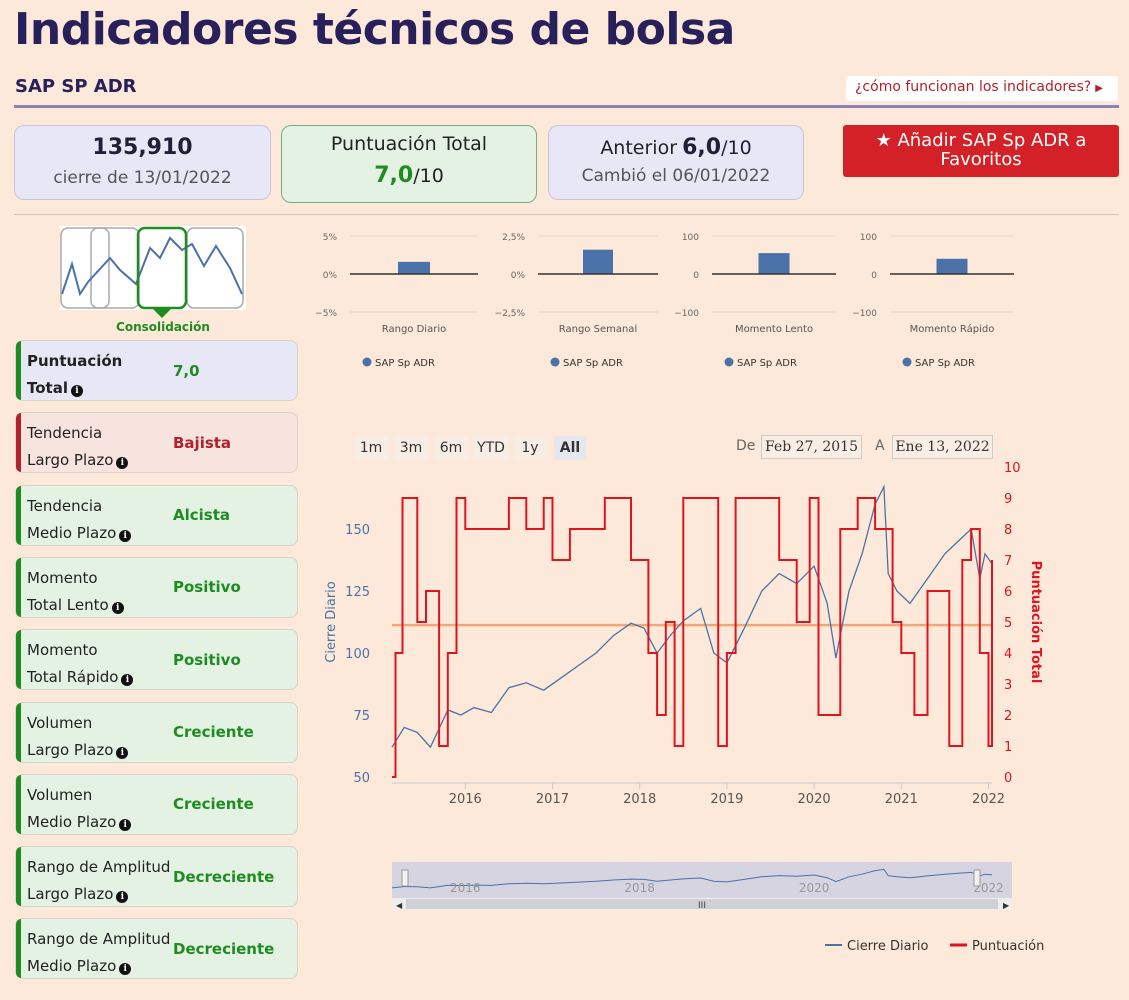 The height and width of the screenshot is (1000, 1129). I want to click on scroll-right-icon: ▶, so click(1006, 905).